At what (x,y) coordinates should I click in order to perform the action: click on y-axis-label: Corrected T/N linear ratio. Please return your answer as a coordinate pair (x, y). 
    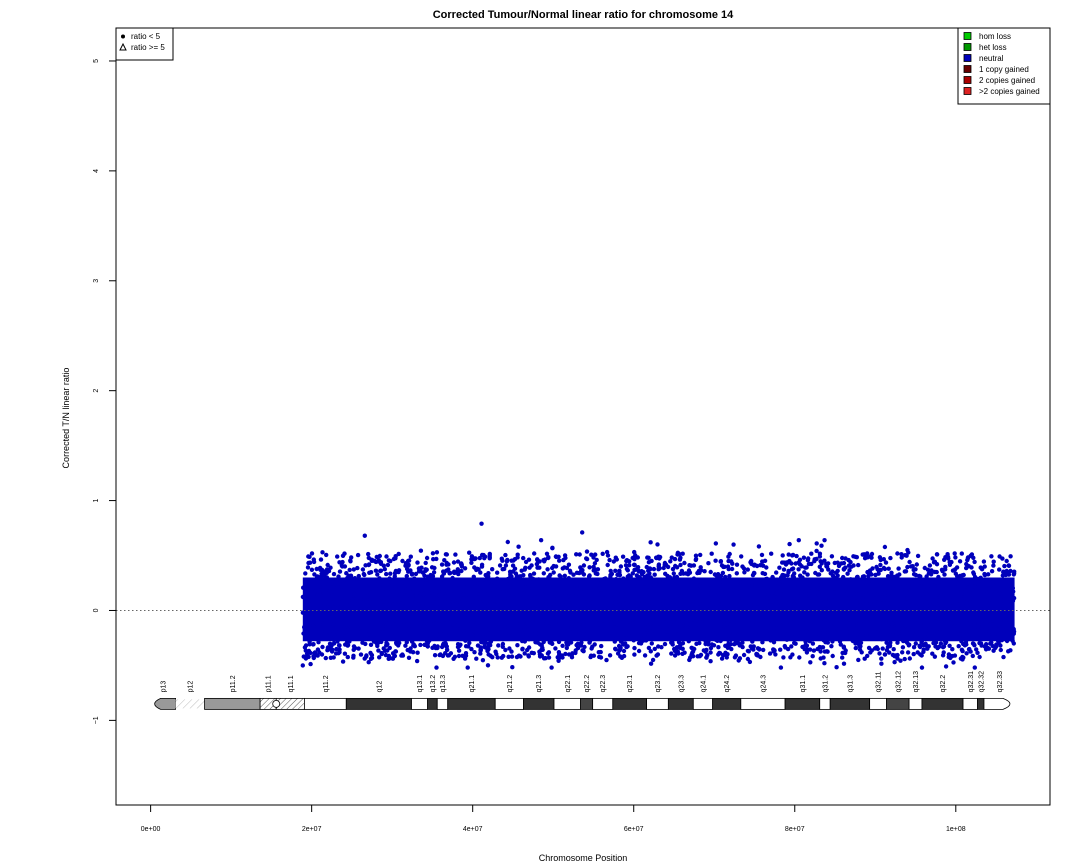
    Looking at the image, I should click on (66, 418).